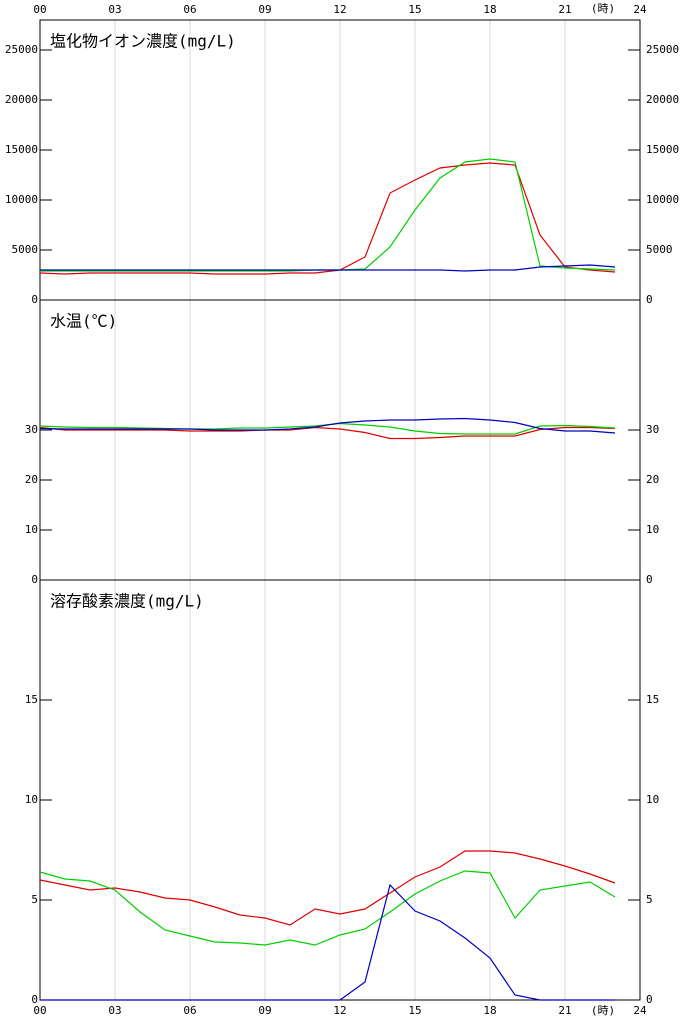 The image size is (680, 1020). Describe the element at coordinates (143, 41) in the screenshot. I see `panel-title: 塩化物イオン濃度(mg/L)` at that location.